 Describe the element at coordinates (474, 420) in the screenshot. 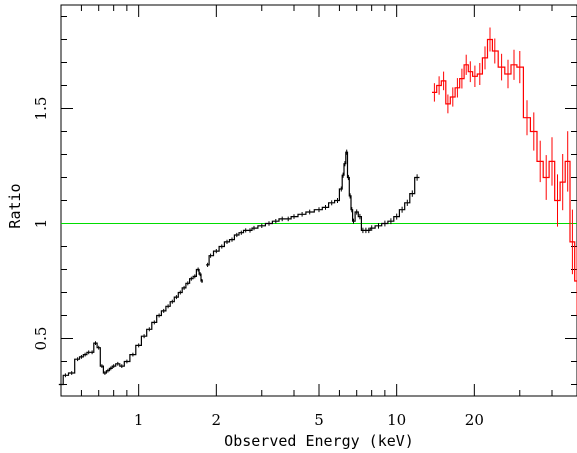

I see `x-tick-label-20: 20` at that location.